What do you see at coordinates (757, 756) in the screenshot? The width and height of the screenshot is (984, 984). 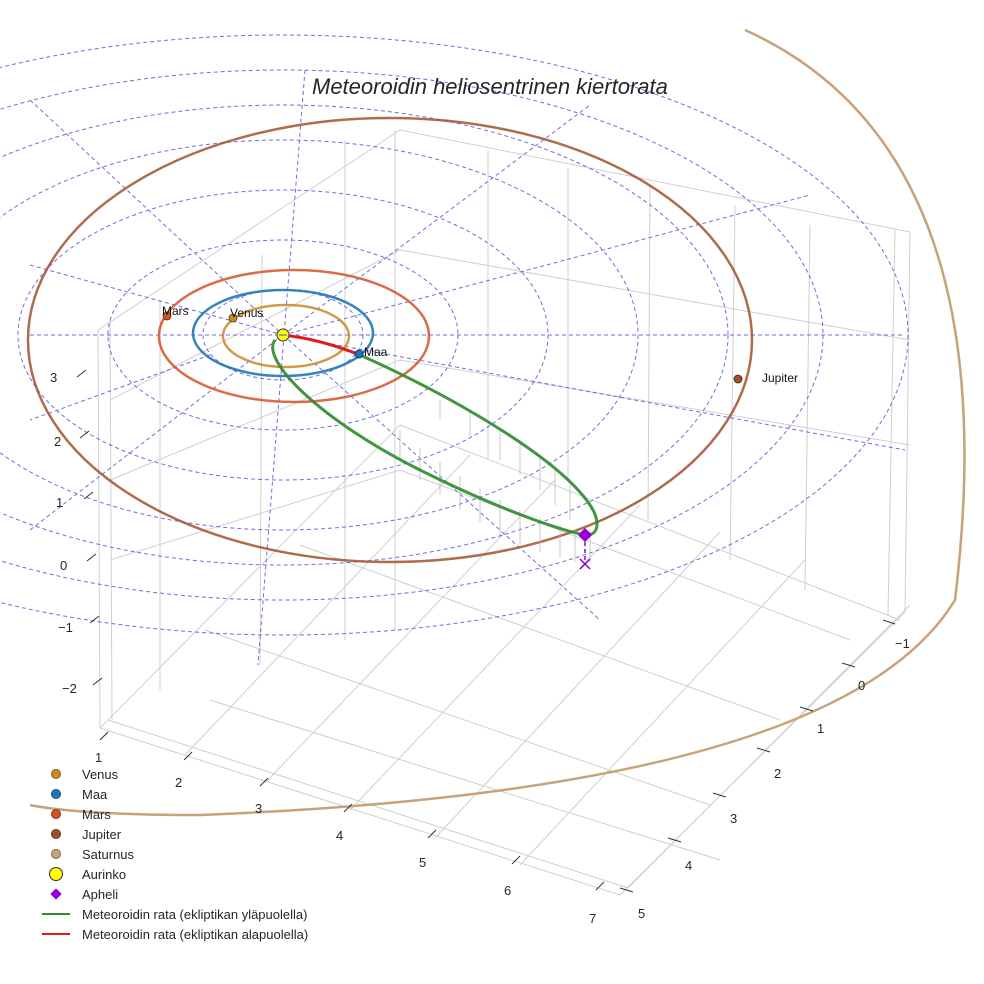 I see `y-axis` at bounding box center [757, 756].